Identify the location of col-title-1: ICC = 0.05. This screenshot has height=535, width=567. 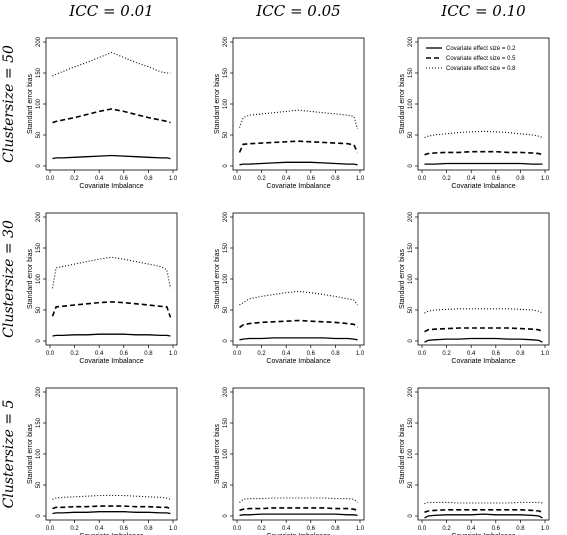
(297, 11).